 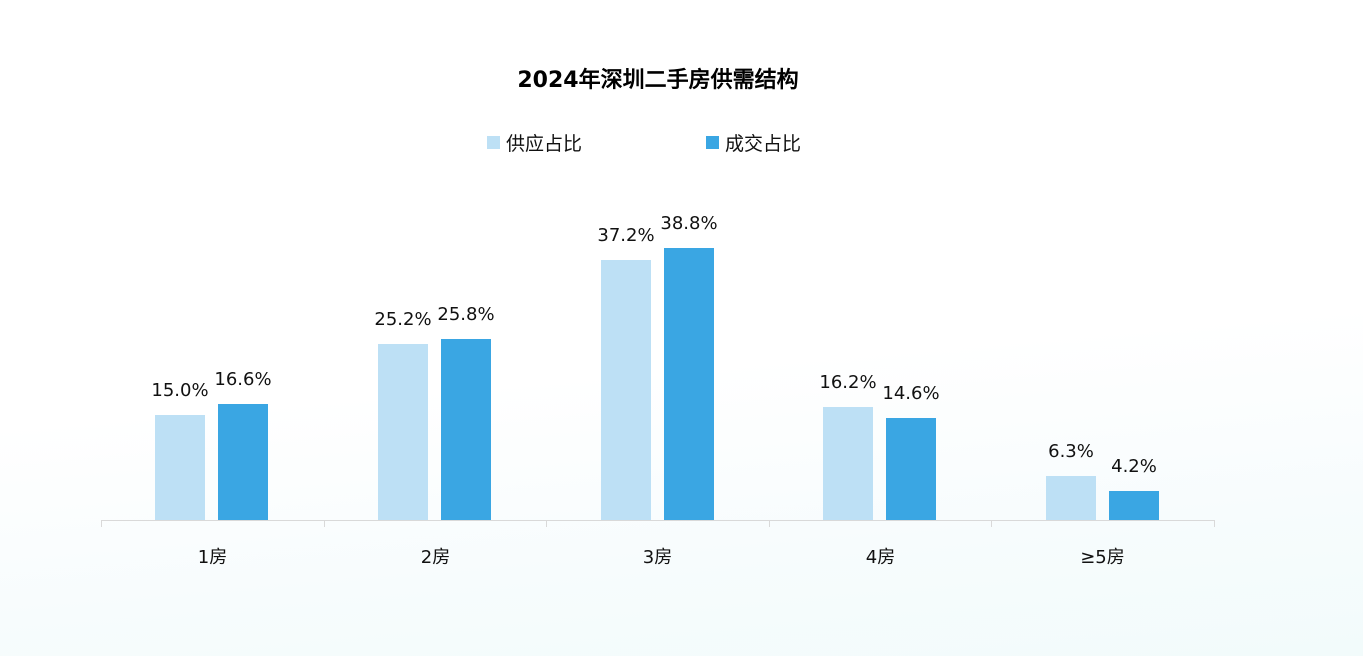 What do you see at coordinates (403, 319) in the screenshot?
I see `data-label: 25.2%` at bounding box center [403, 319].